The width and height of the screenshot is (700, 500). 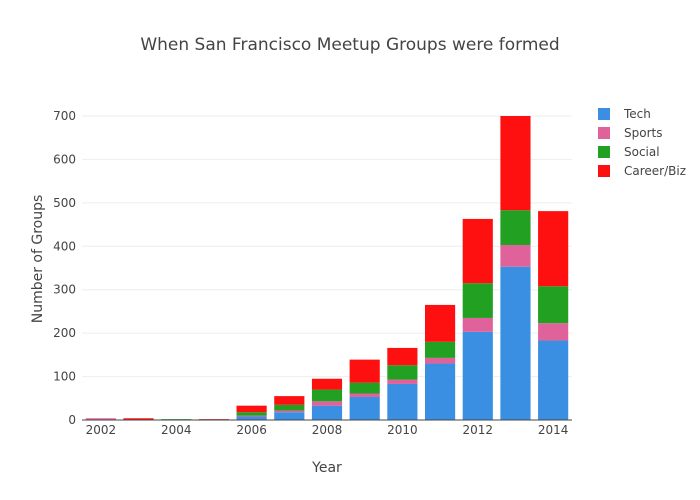 I want to click on x-tick-label: 2006, so click(x=251, y=430).